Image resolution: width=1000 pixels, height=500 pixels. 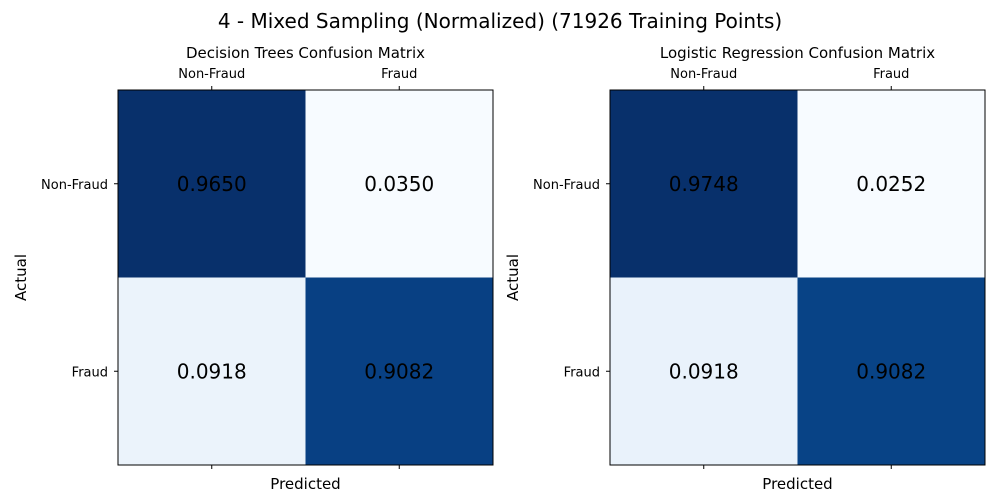 I want to click on cell-value-label: 0.0350, so click(x=399, y=184).